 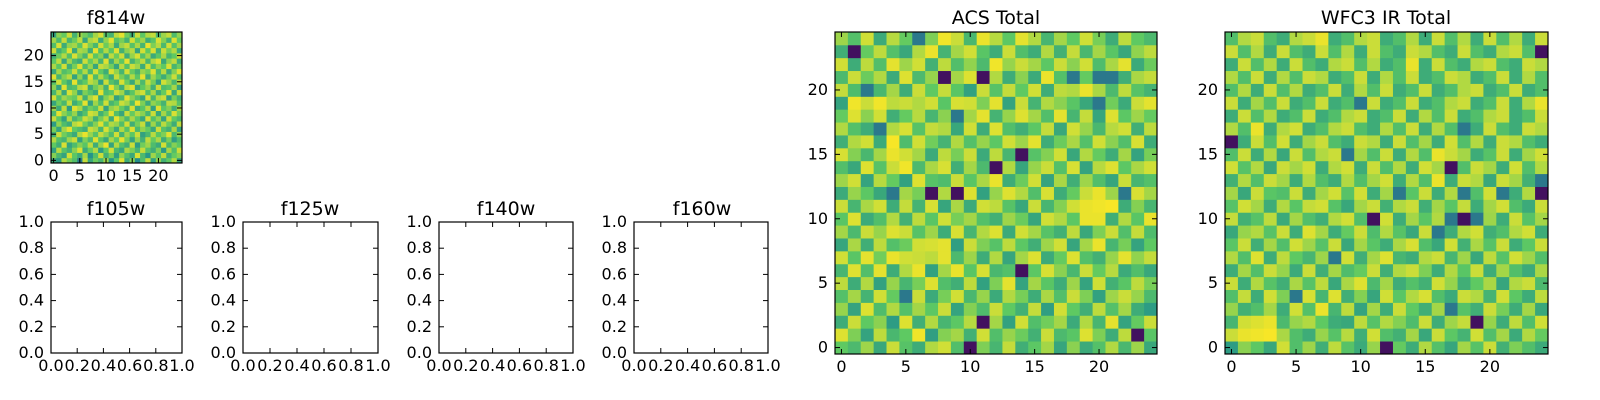 I want to click on x-tick-label: 10, so click(x=106, y=175).